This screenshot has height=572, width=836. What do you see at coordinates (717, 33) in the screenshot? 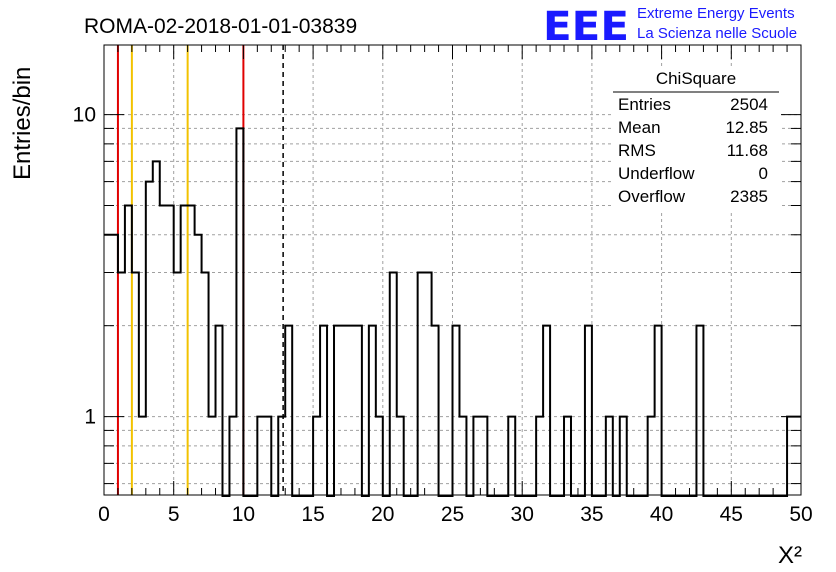
I see `logo-line-2: La Scienza nelle Scuole` at bounding box center [717, 33].